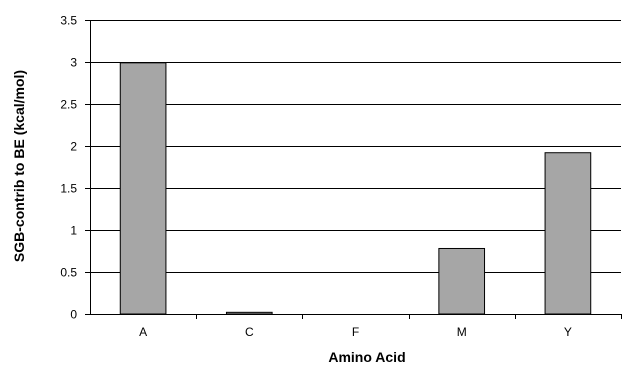 The height and width of the screenshot is (376, 624). I want to click on x-axis-title: Amino Acid, so click(366, 357).